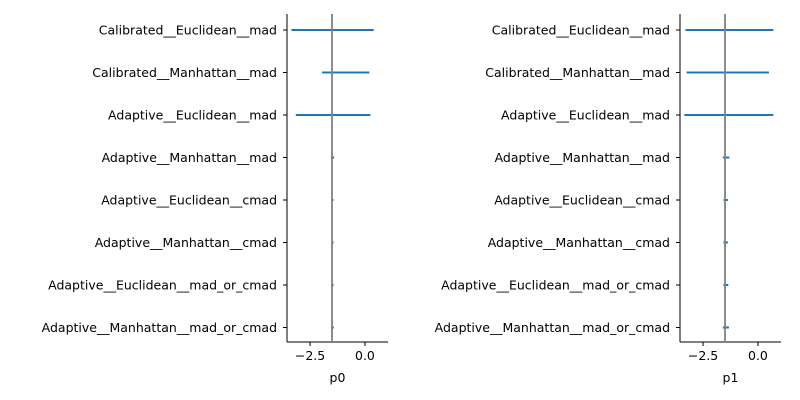  Describe the element at coordinates (731, 377) in the screenshot. I see `x-axis-title: p1` at that location.